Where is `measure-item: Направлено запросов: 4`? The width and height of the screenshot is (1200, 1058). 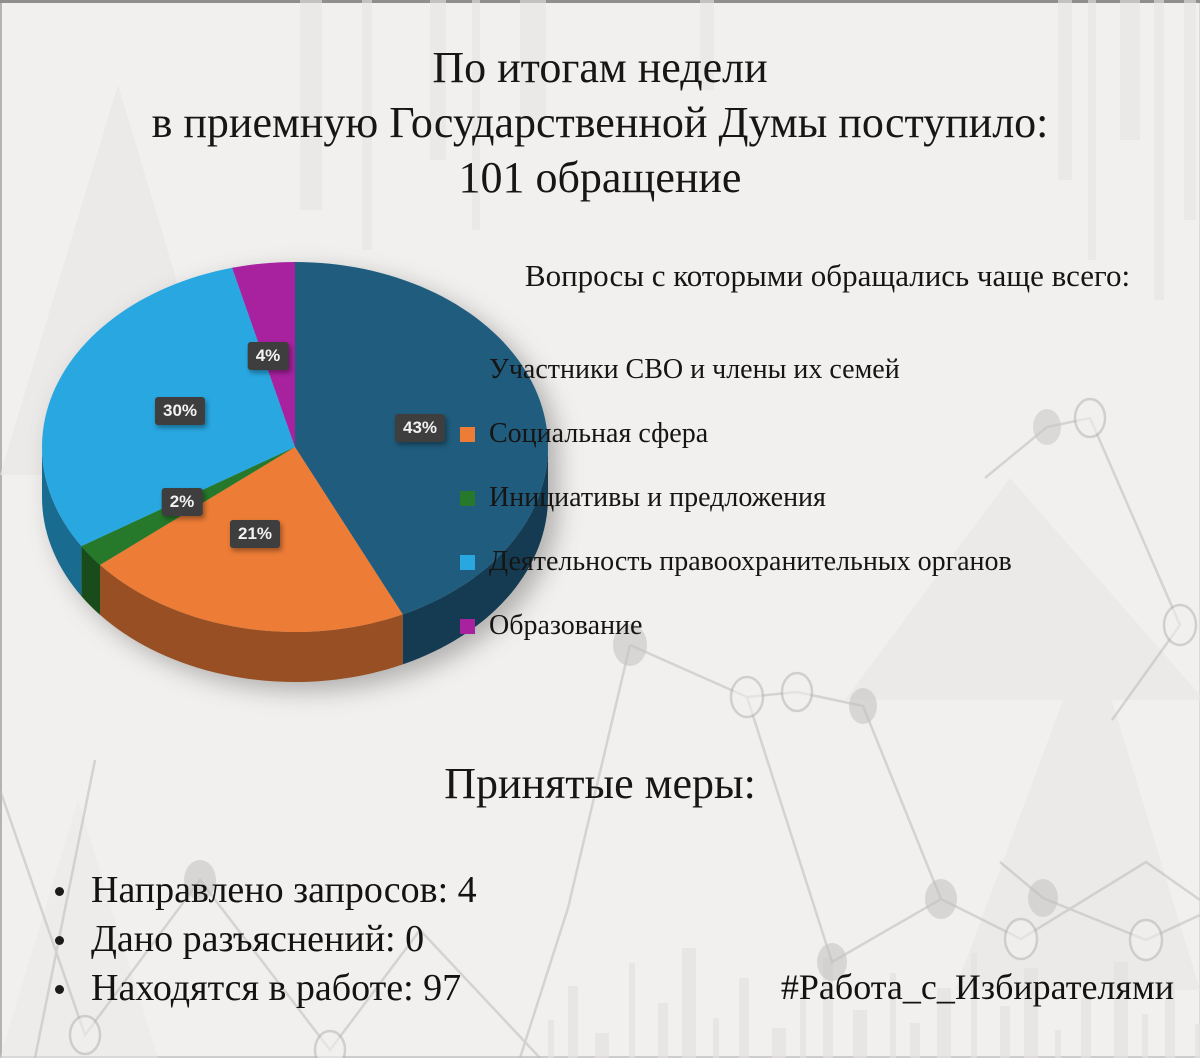 measure-item: Направлено запросов: 4 is located at coordinates (261, 890).